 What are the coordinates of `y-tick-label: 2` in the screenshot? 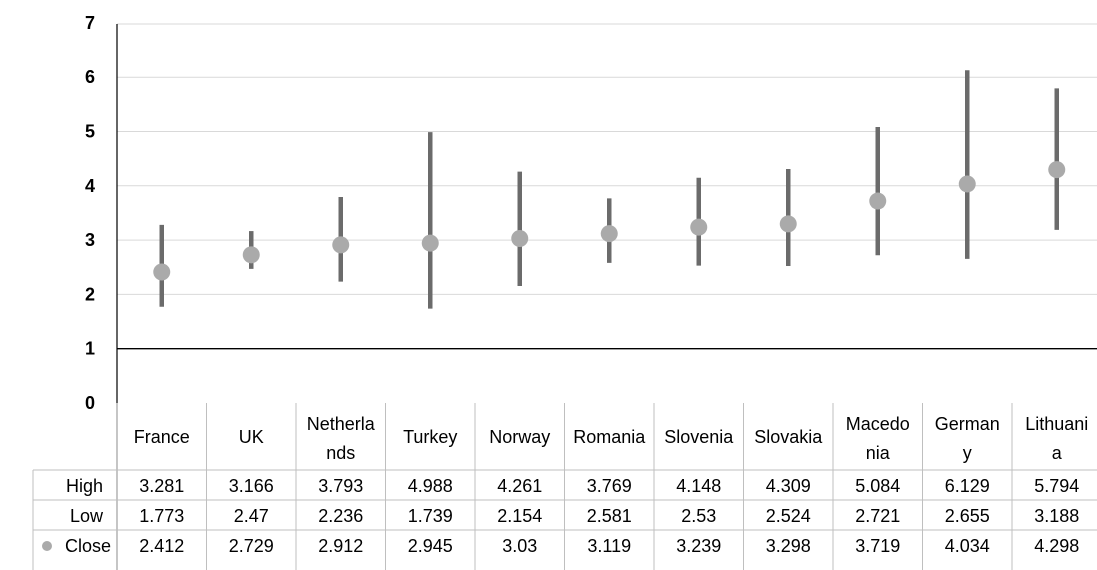 It's located at (90, 294).